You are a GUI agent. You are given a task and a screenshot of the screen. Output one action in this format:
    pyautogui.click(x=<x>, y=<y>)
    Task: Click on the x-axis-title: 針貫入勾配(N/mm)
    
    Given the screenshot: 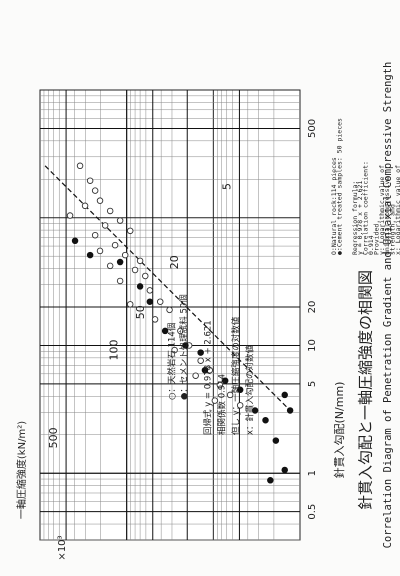 What is the action you would take?
    pyautogui.click(x=339, y=430)
    